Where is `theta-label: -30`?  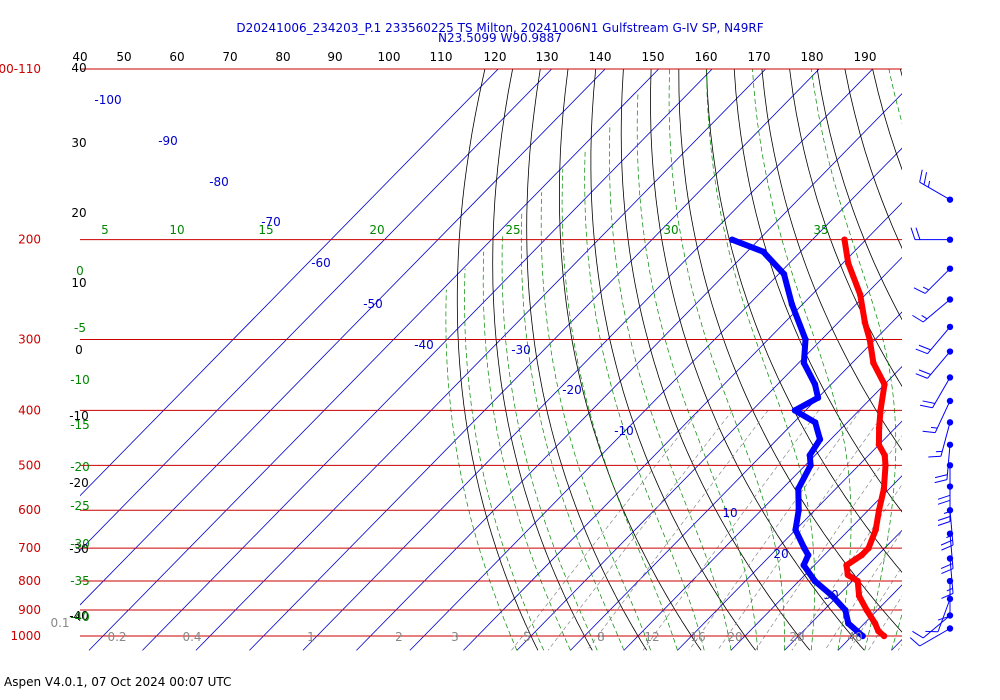 theta-label: -30 is located at coordinates (79, 549).